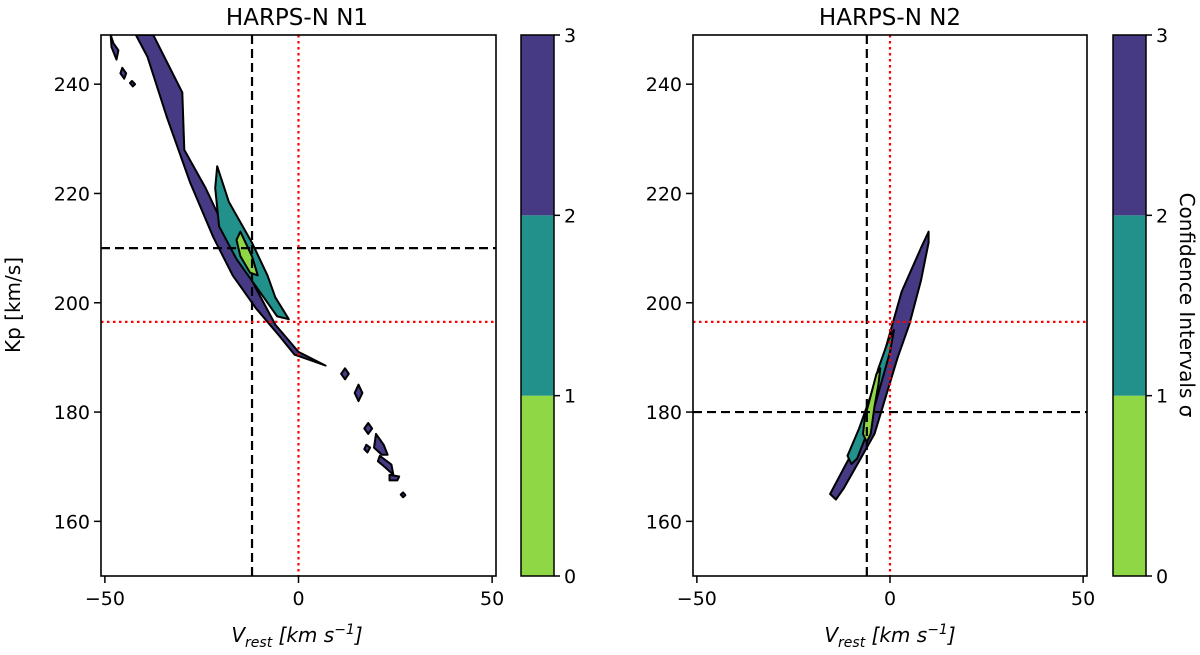 This screenshot has height=655, width=1200. I want to click on panel-title: HARPS-N N1, so click(297, 18).